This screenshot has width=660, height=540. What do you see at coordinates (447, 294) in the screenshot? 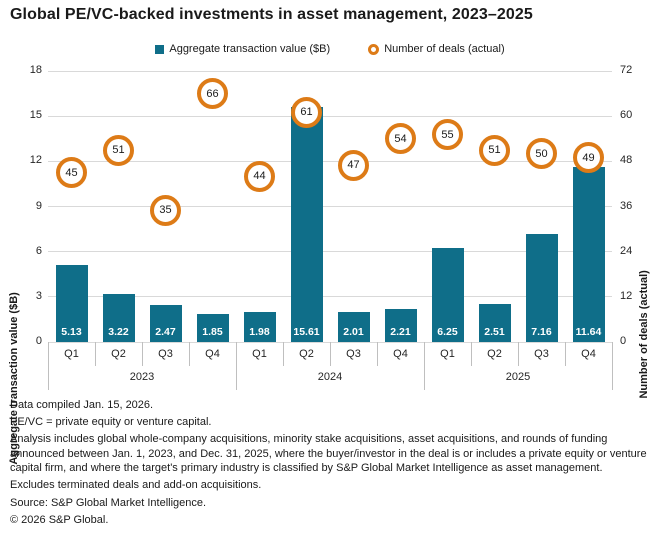
I see `bar: 6.25` at bounding box center [447, 294].